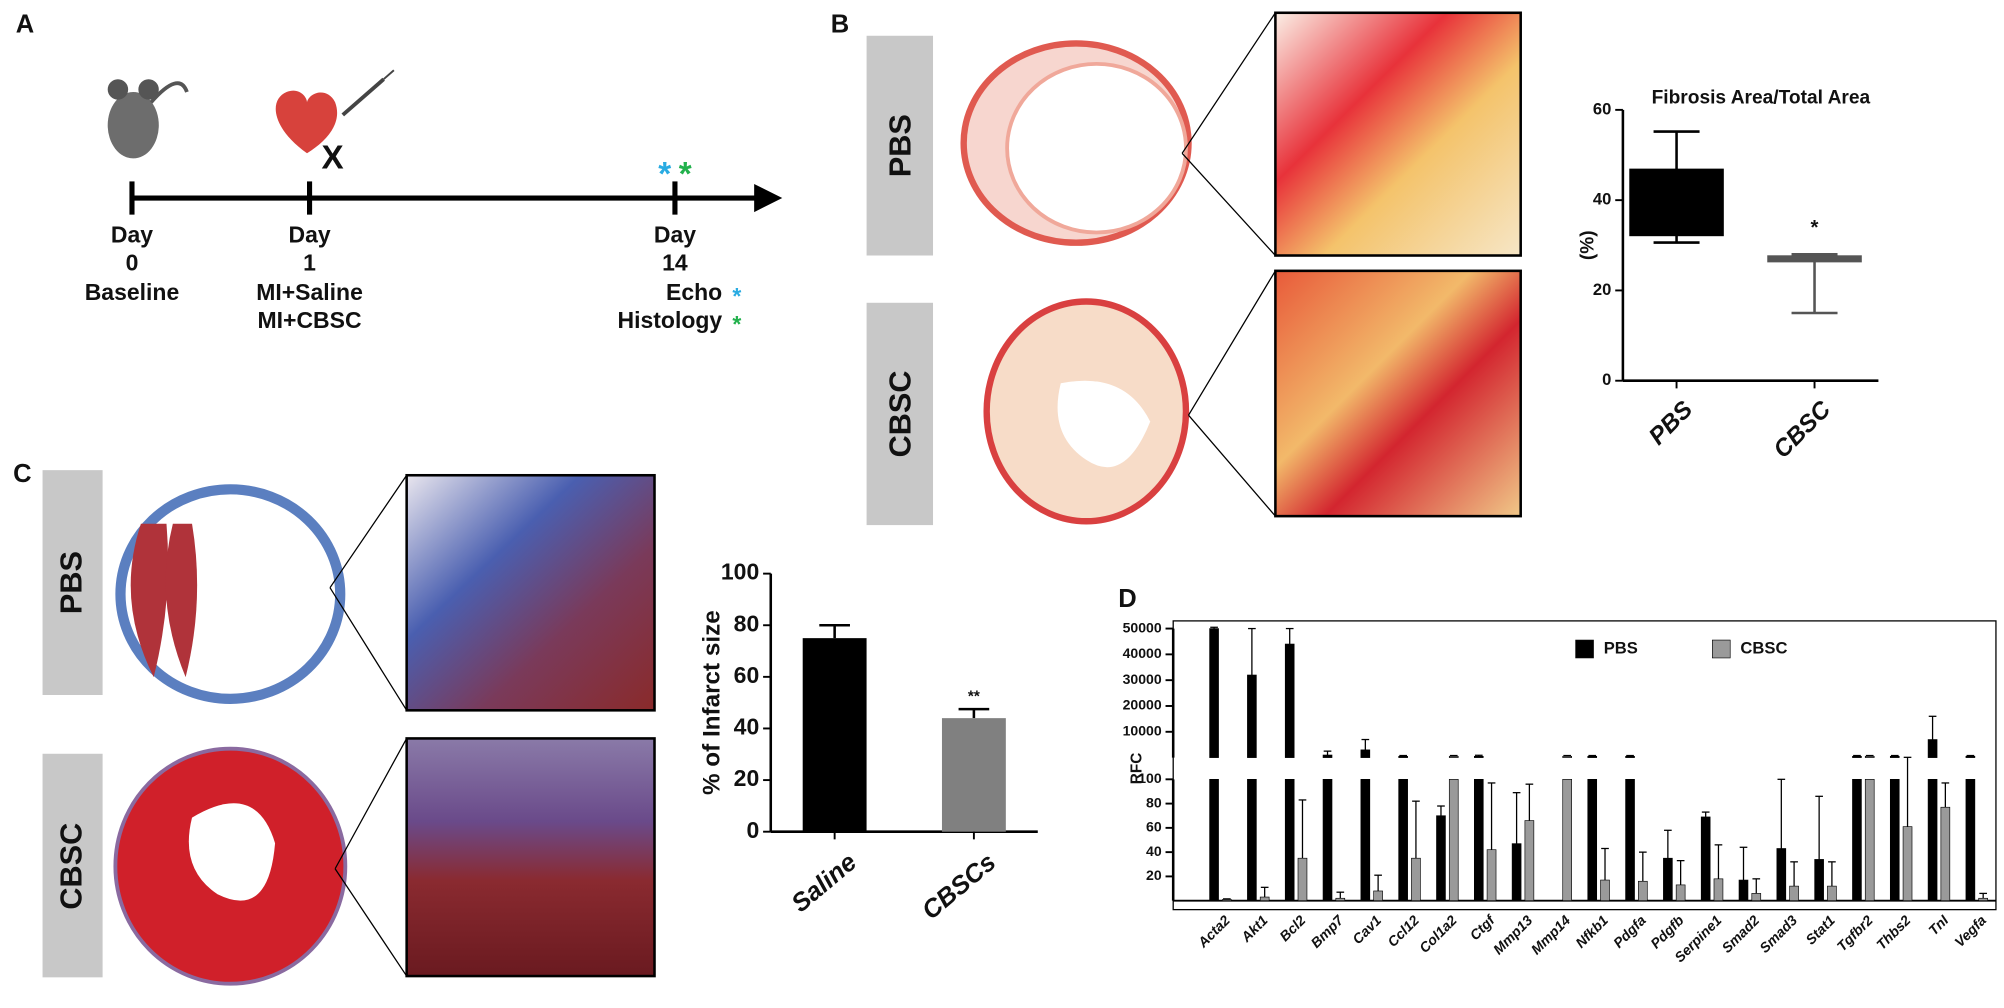  Describe the element at coordinates (132, 263) in the screenshot. I see `day-number: 0` at that location.